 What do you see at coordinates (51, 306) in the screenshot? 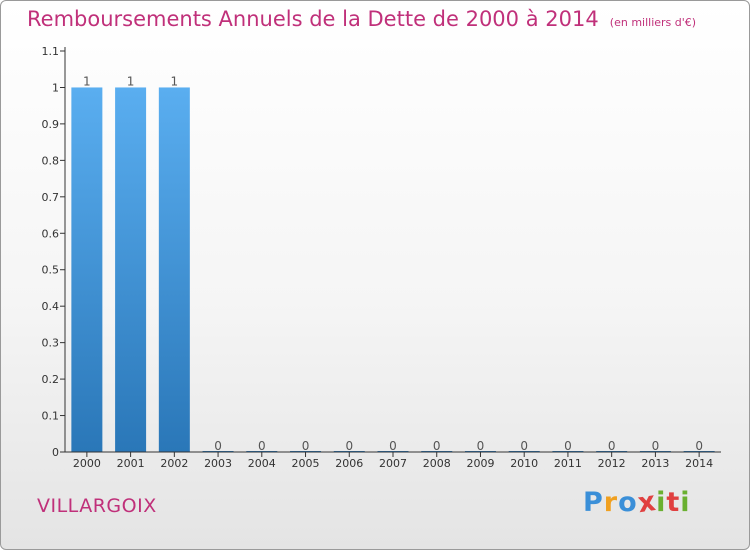
I see `y-tick-label-0.4: 0.4` at bounding box center [51, 306].